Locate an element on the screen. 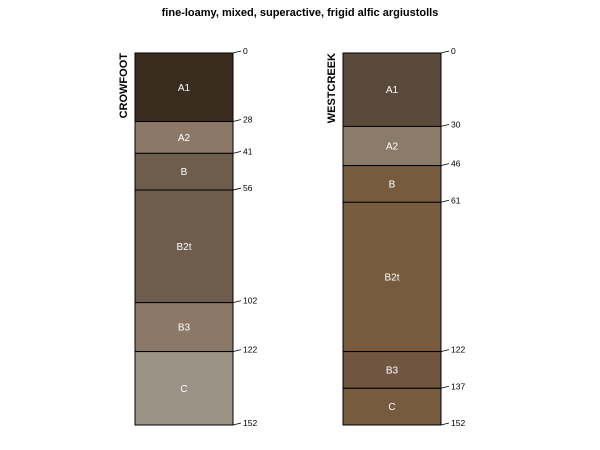 The image size is (600, 450). depth-label: 41 is located at coordinates (248, 151).